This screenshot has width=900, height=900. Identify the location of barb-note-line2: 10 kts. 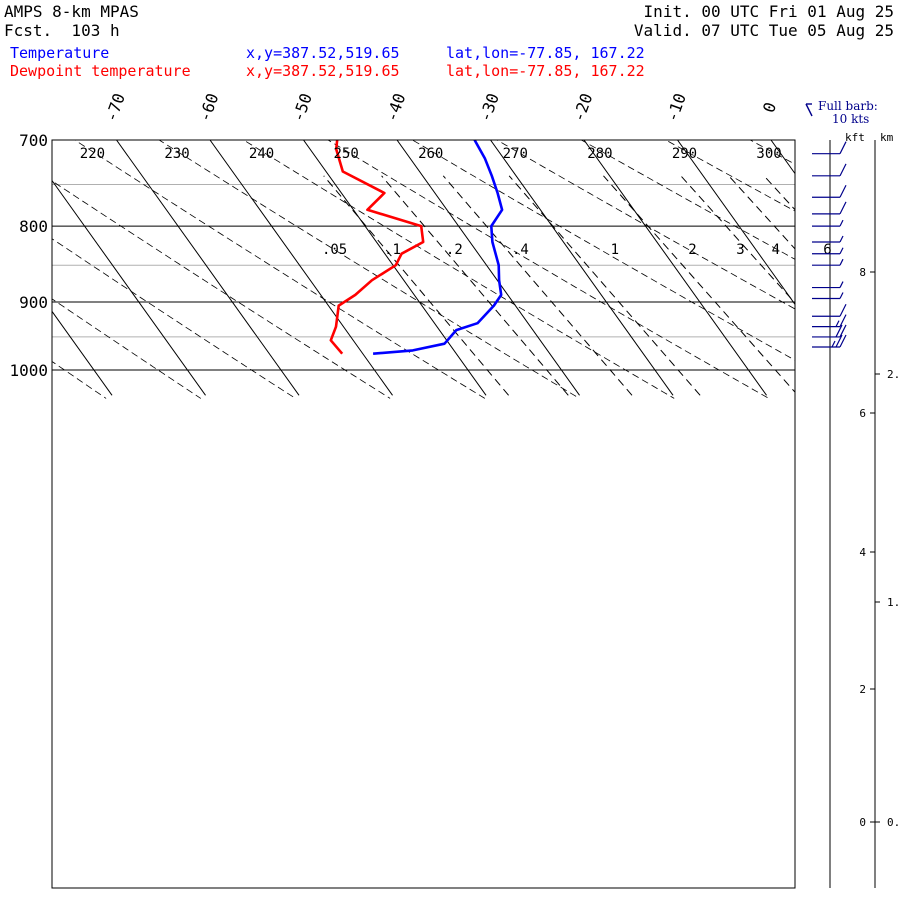
(851, 119).